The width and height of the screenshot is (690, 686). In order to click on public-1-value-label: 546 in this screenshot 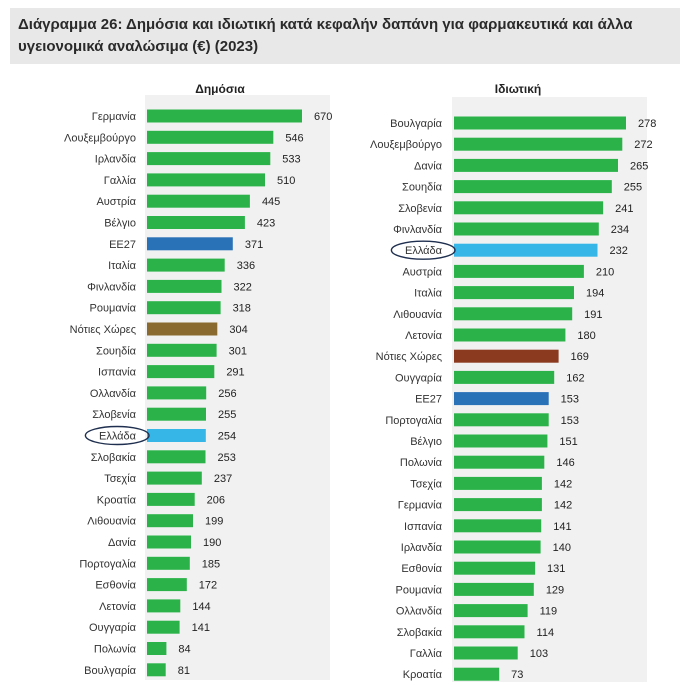, I will do `click(294, 138)`.